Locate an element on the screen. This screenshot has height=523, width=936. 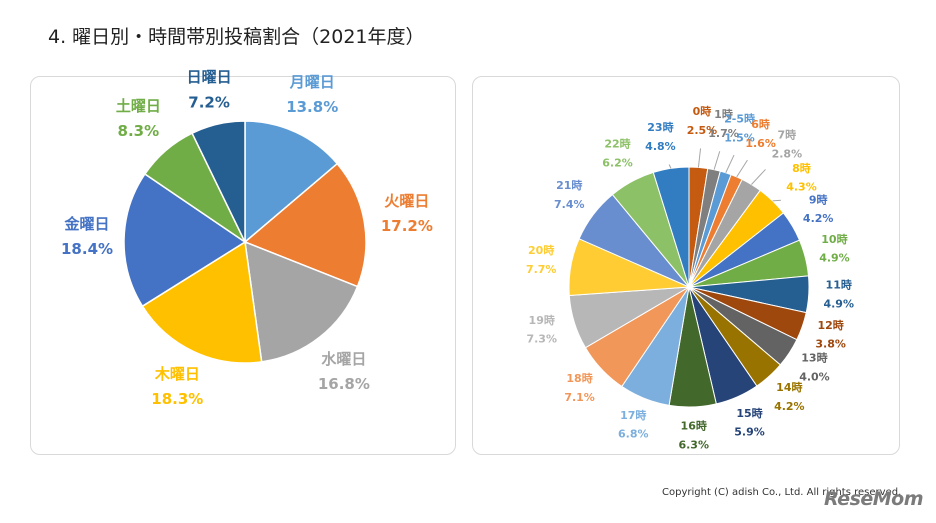
category-label-11: 13時 is located at coordinates (814, 358).